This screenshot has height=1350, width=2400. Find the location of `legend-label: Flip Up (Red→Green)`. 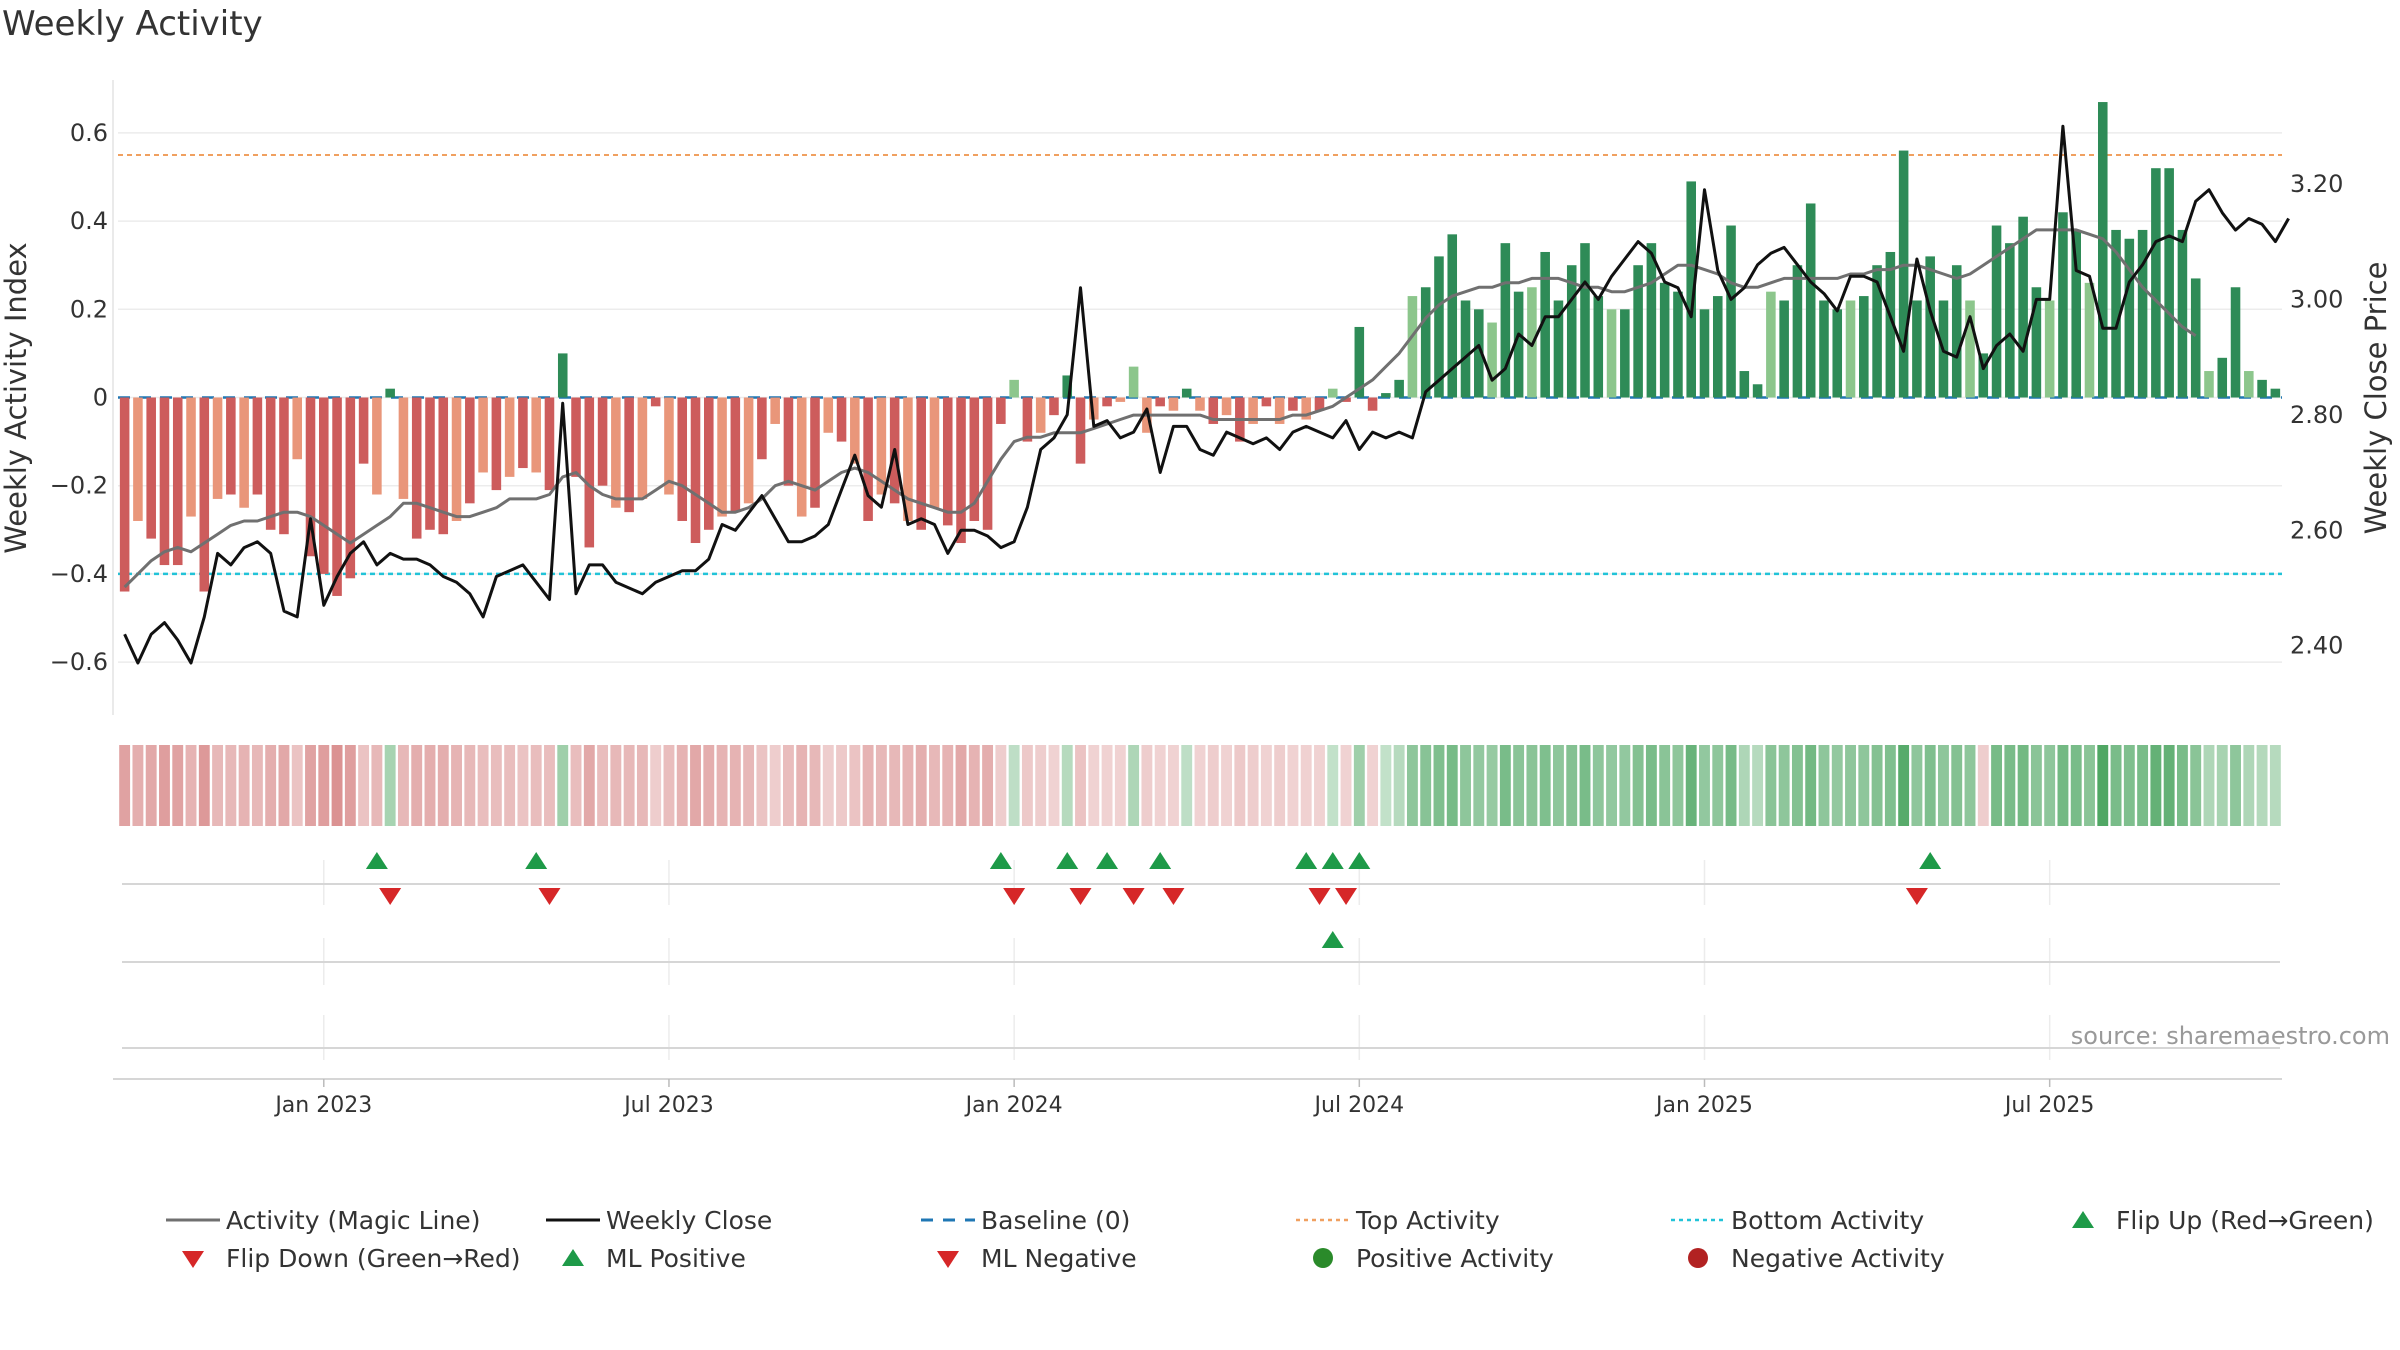

legend-label: Flip Up (Red→Green) is located at coordinates (2245, 1220).